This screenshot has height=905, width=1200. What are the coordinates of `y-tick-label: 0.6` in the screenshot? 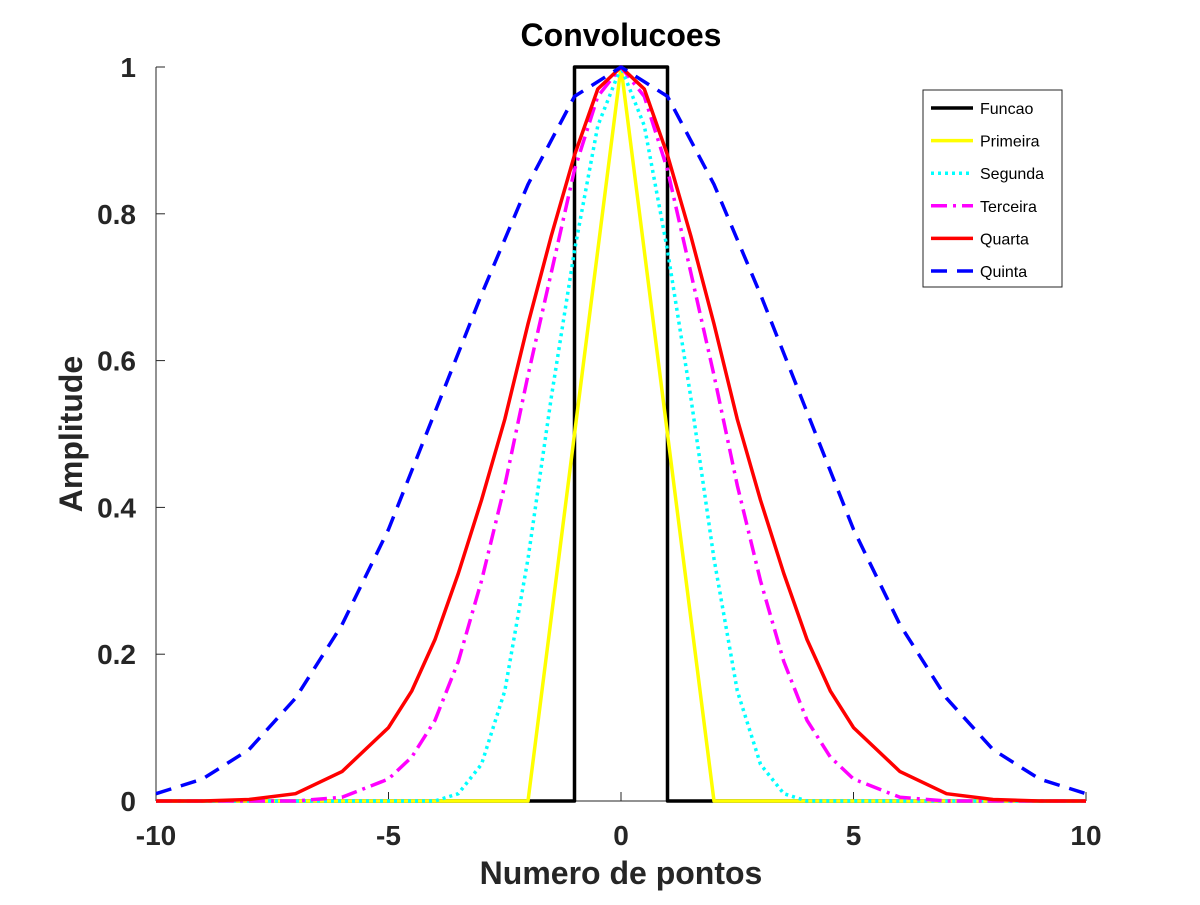 It's located at (116, 361).